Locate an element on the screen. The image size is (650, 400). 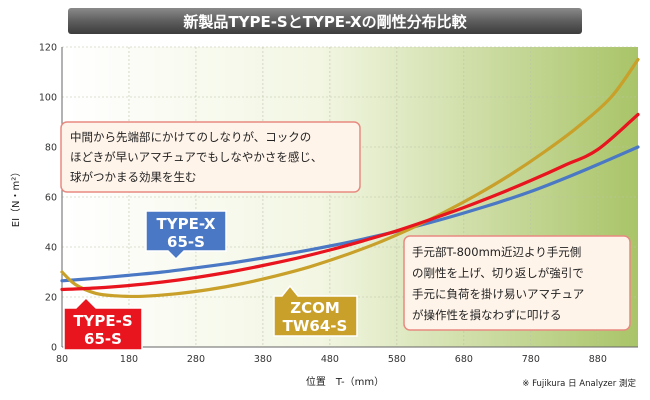
badge-type-s: TYPE-S 65-S is located at coordinates (103, 323).